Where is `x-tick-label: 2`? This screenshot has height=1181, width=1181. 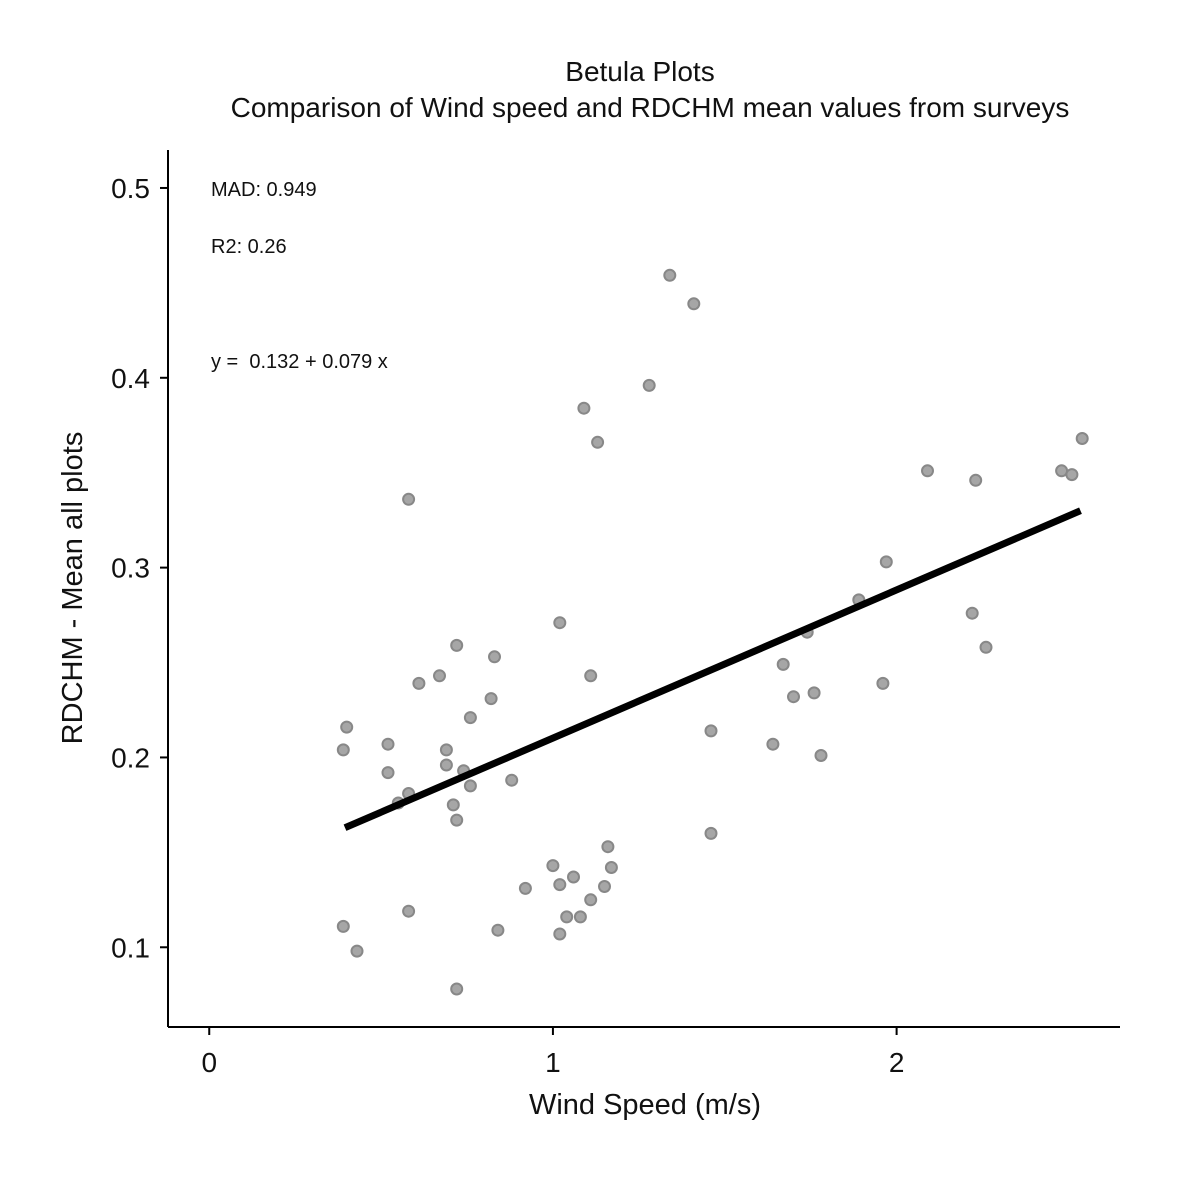
x-tick-label: 2 is located at coordinates (897, 1062).